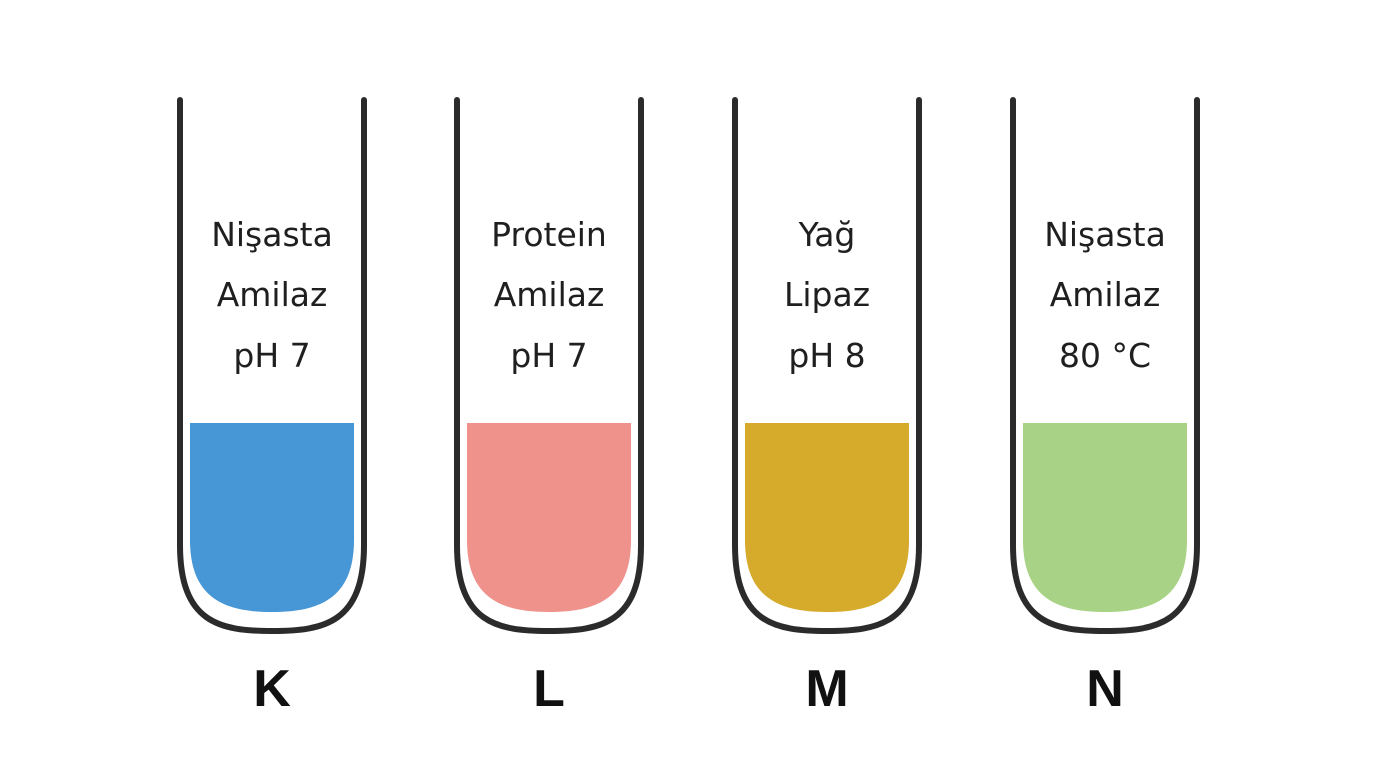 The image size is (1376, 768). I want to click on tube-k: Nişasta Amilaz pH 7 K, so click(272, 407).